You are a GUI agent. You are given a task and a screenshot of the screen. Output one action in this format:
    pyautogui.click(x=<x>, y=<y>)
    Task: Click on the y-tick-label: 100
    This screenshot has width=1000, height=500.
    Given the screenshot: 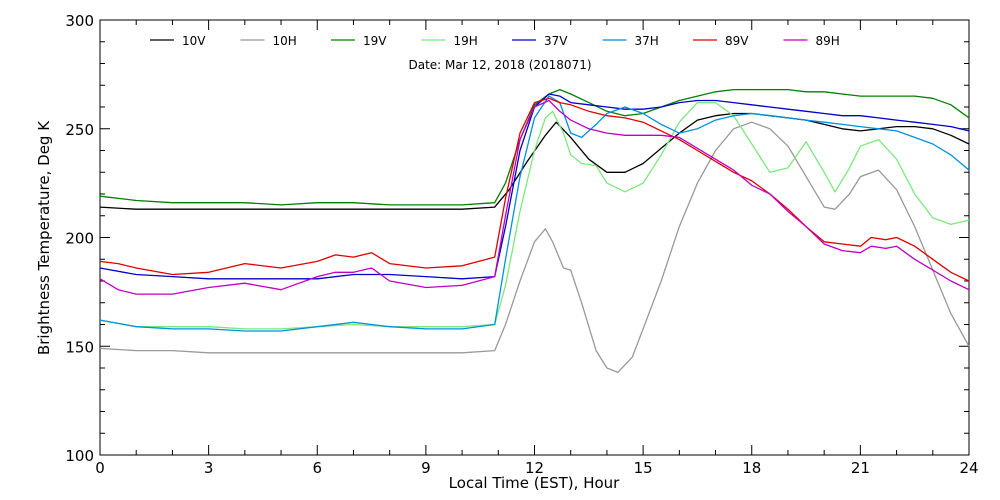 What is the action you would take?
    pyautogui.click(x=79, y=456)
    